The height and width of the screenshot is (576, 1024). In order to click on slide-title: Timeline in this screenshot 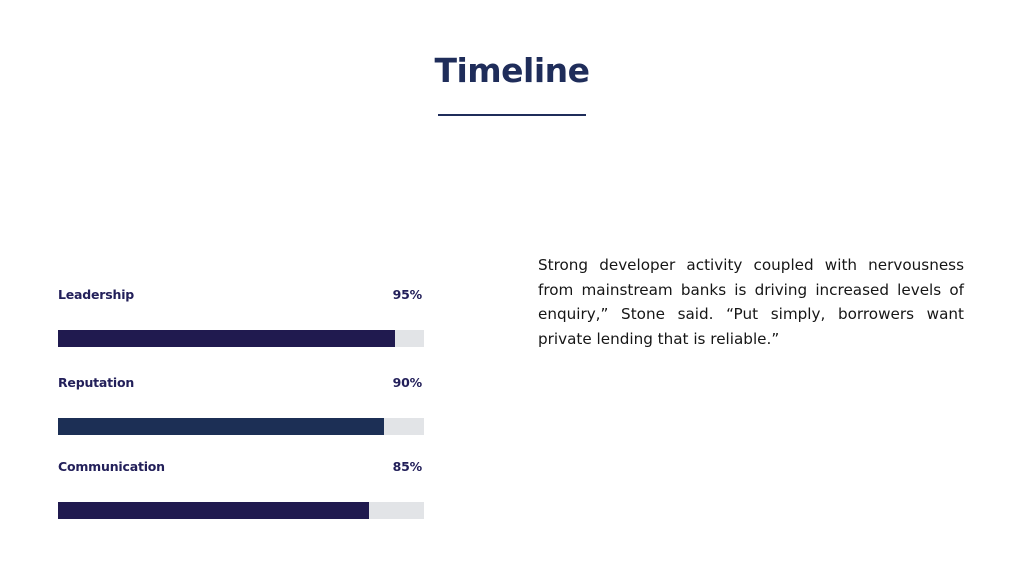, I will do `click(512, 70)`.